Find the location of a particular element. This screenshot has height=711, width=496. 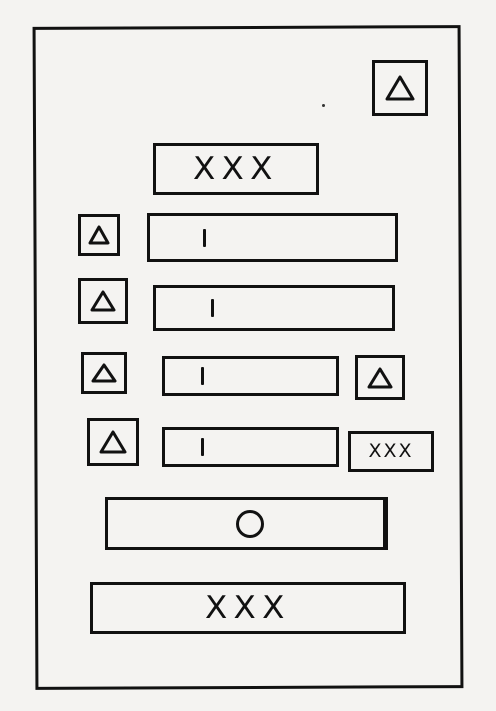

row-3-icon is located at coordinates (104, 373).